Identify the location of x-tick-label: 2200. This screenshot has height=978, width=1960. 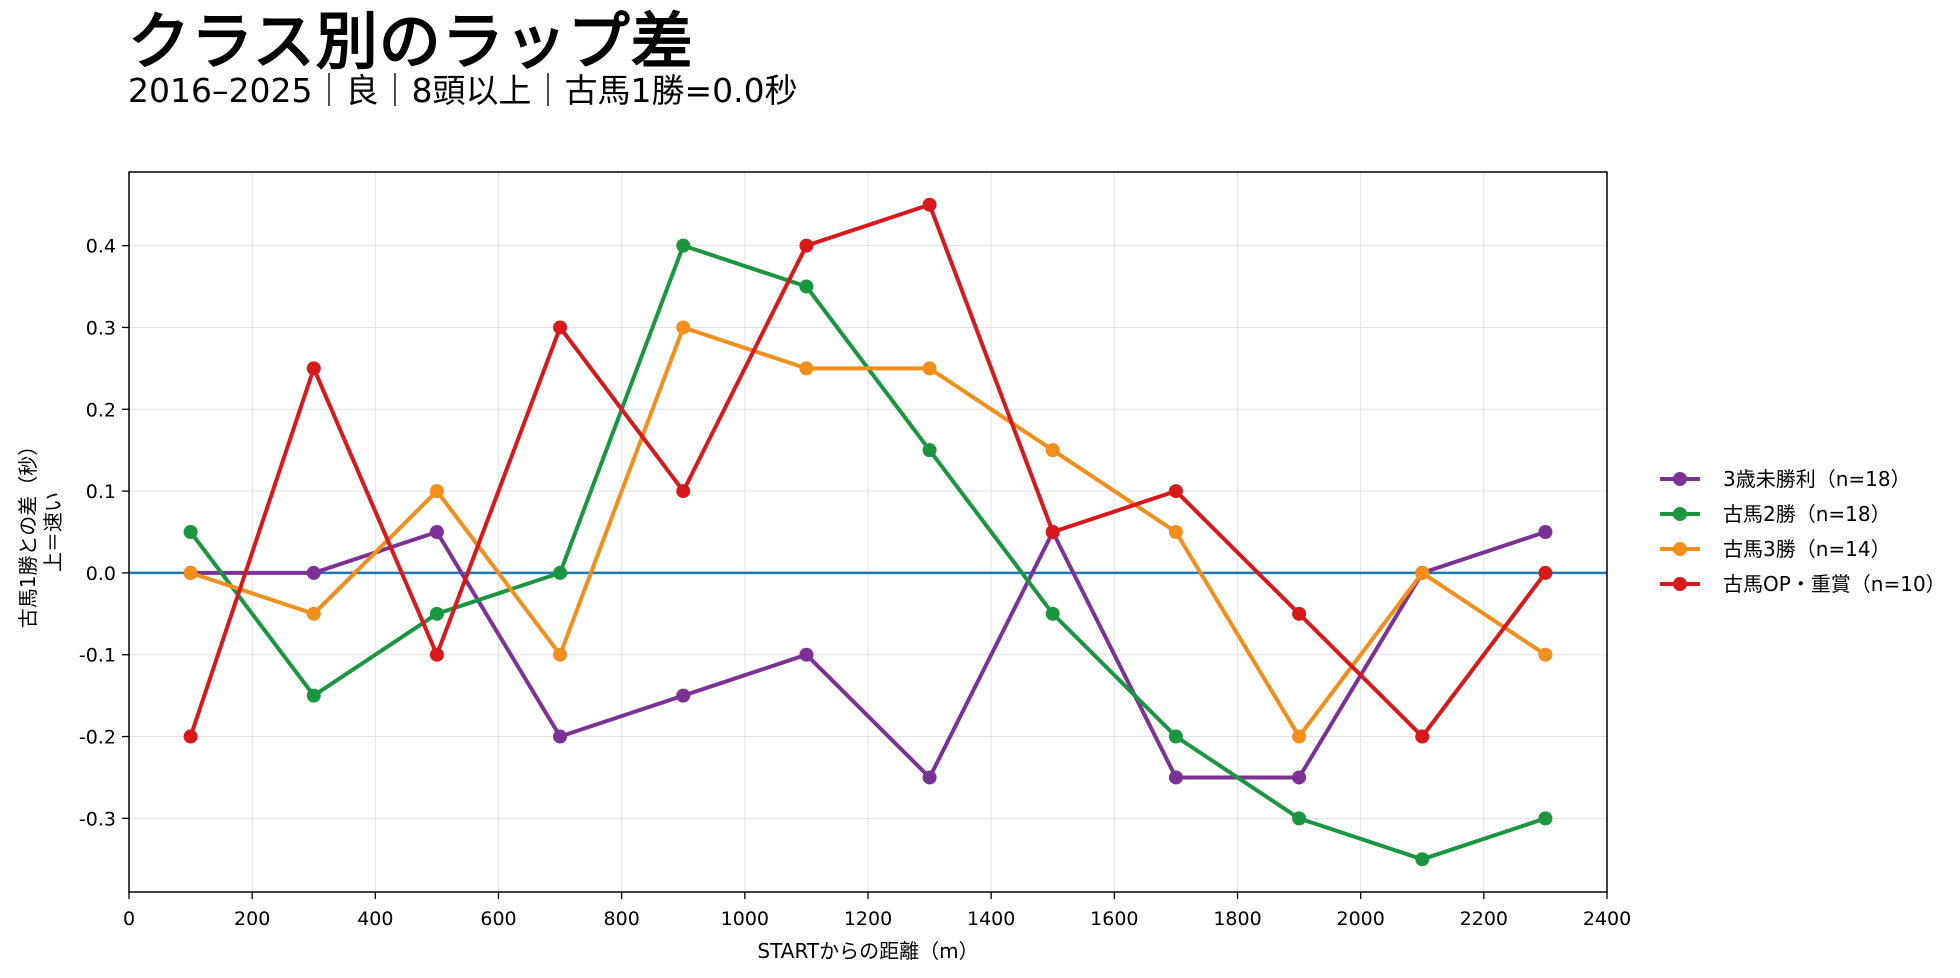
(1484, 919).